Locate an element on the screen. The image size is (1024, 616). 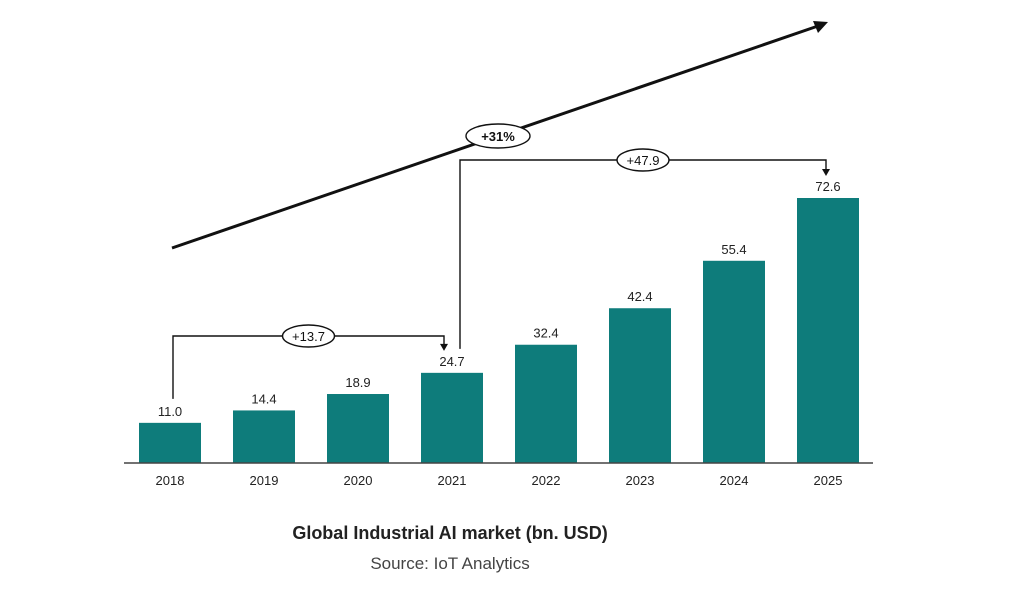
chart-source: Source: IoT Analytics is located at coordinates (450, 563).